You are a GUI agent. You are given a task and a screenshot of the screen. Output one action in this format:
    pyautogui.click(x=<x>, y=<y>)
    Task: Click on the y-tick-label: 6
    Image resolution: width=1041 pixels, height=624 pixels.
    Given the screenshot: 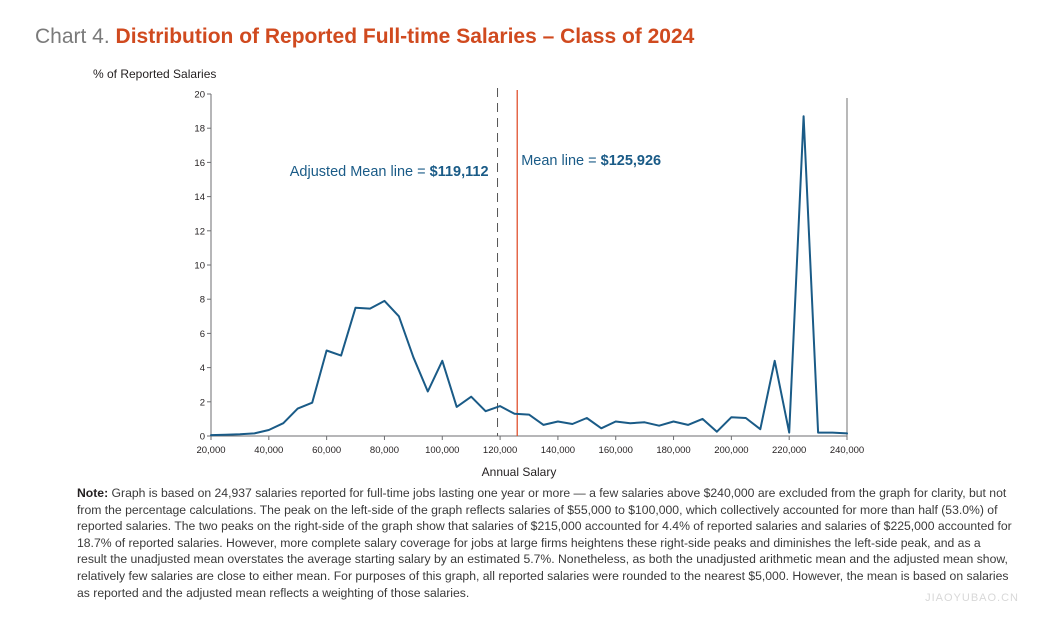 What is the action you would take?
    pyautogui.click(x=202, y=334)
    